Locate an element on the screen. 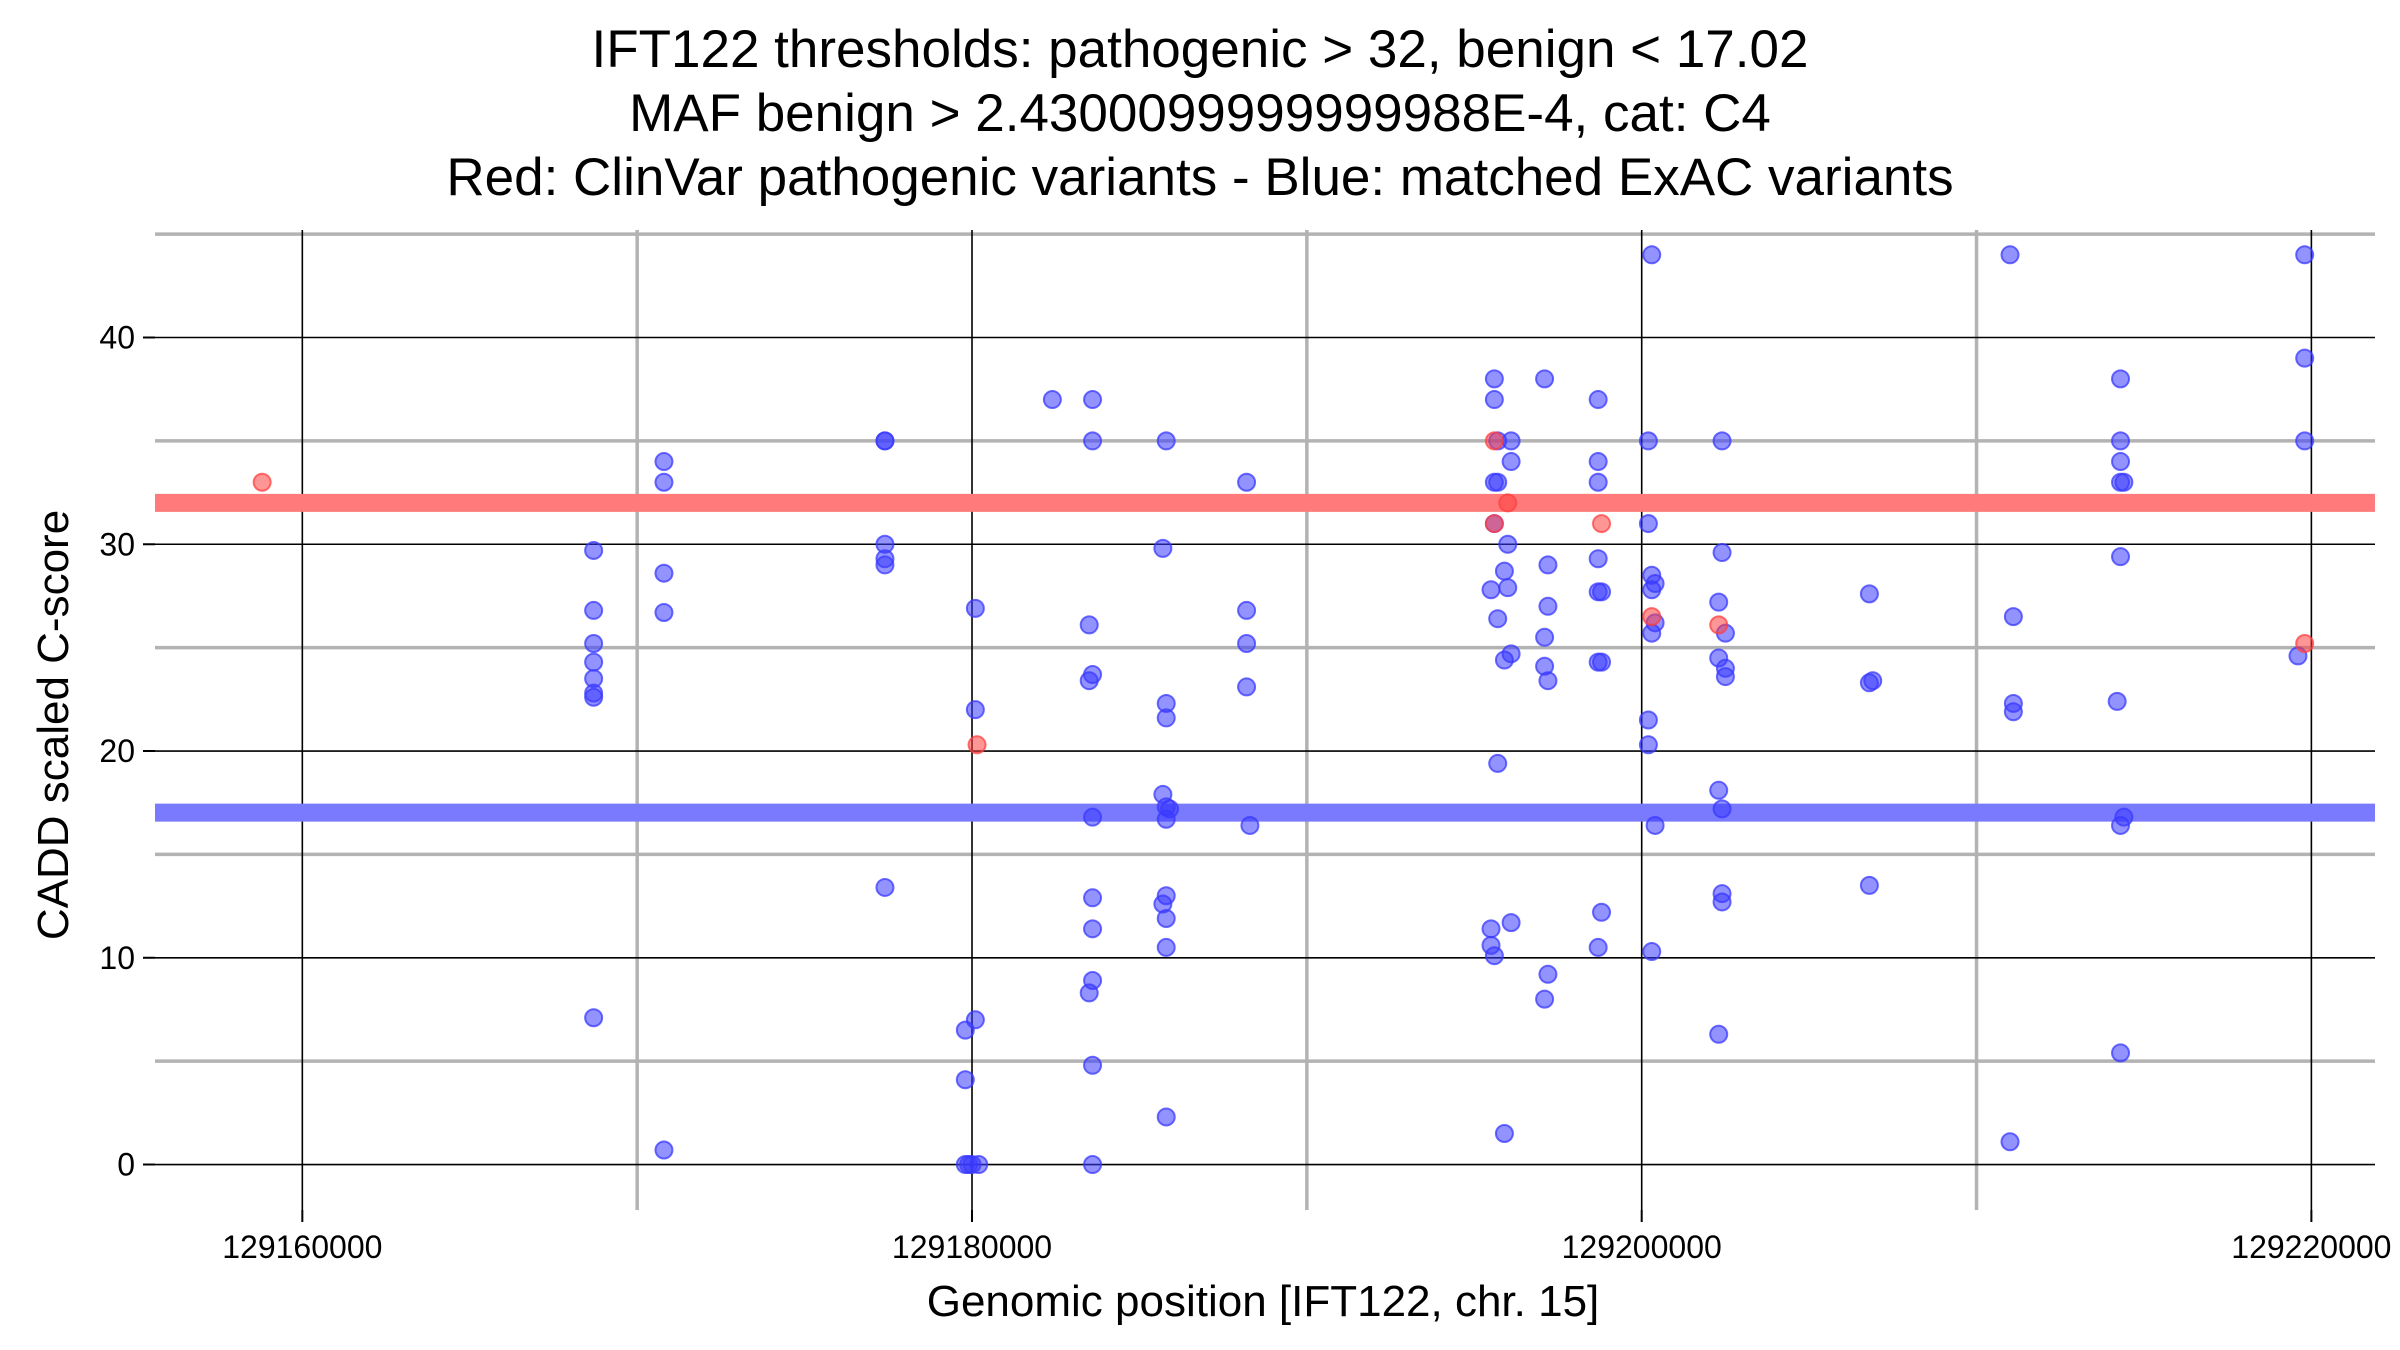 Image resolution: width=2400 pixels, height=1350 pixels. x-tick-label: 129180000 is located at coordinates (972, 1247).